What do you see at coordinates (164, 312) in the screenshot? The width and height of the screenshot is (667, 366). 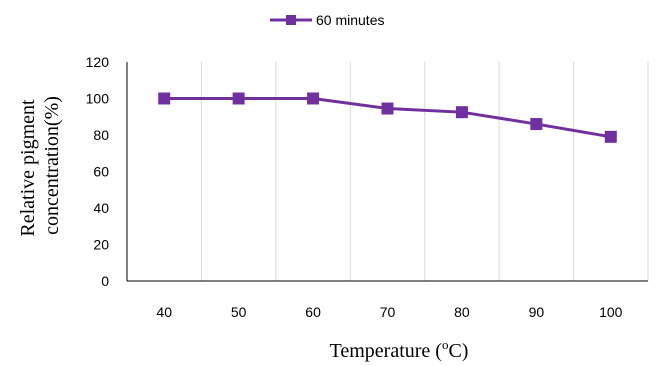 I see `x-tick-label-40: 40` at bounding box center [164, 312].